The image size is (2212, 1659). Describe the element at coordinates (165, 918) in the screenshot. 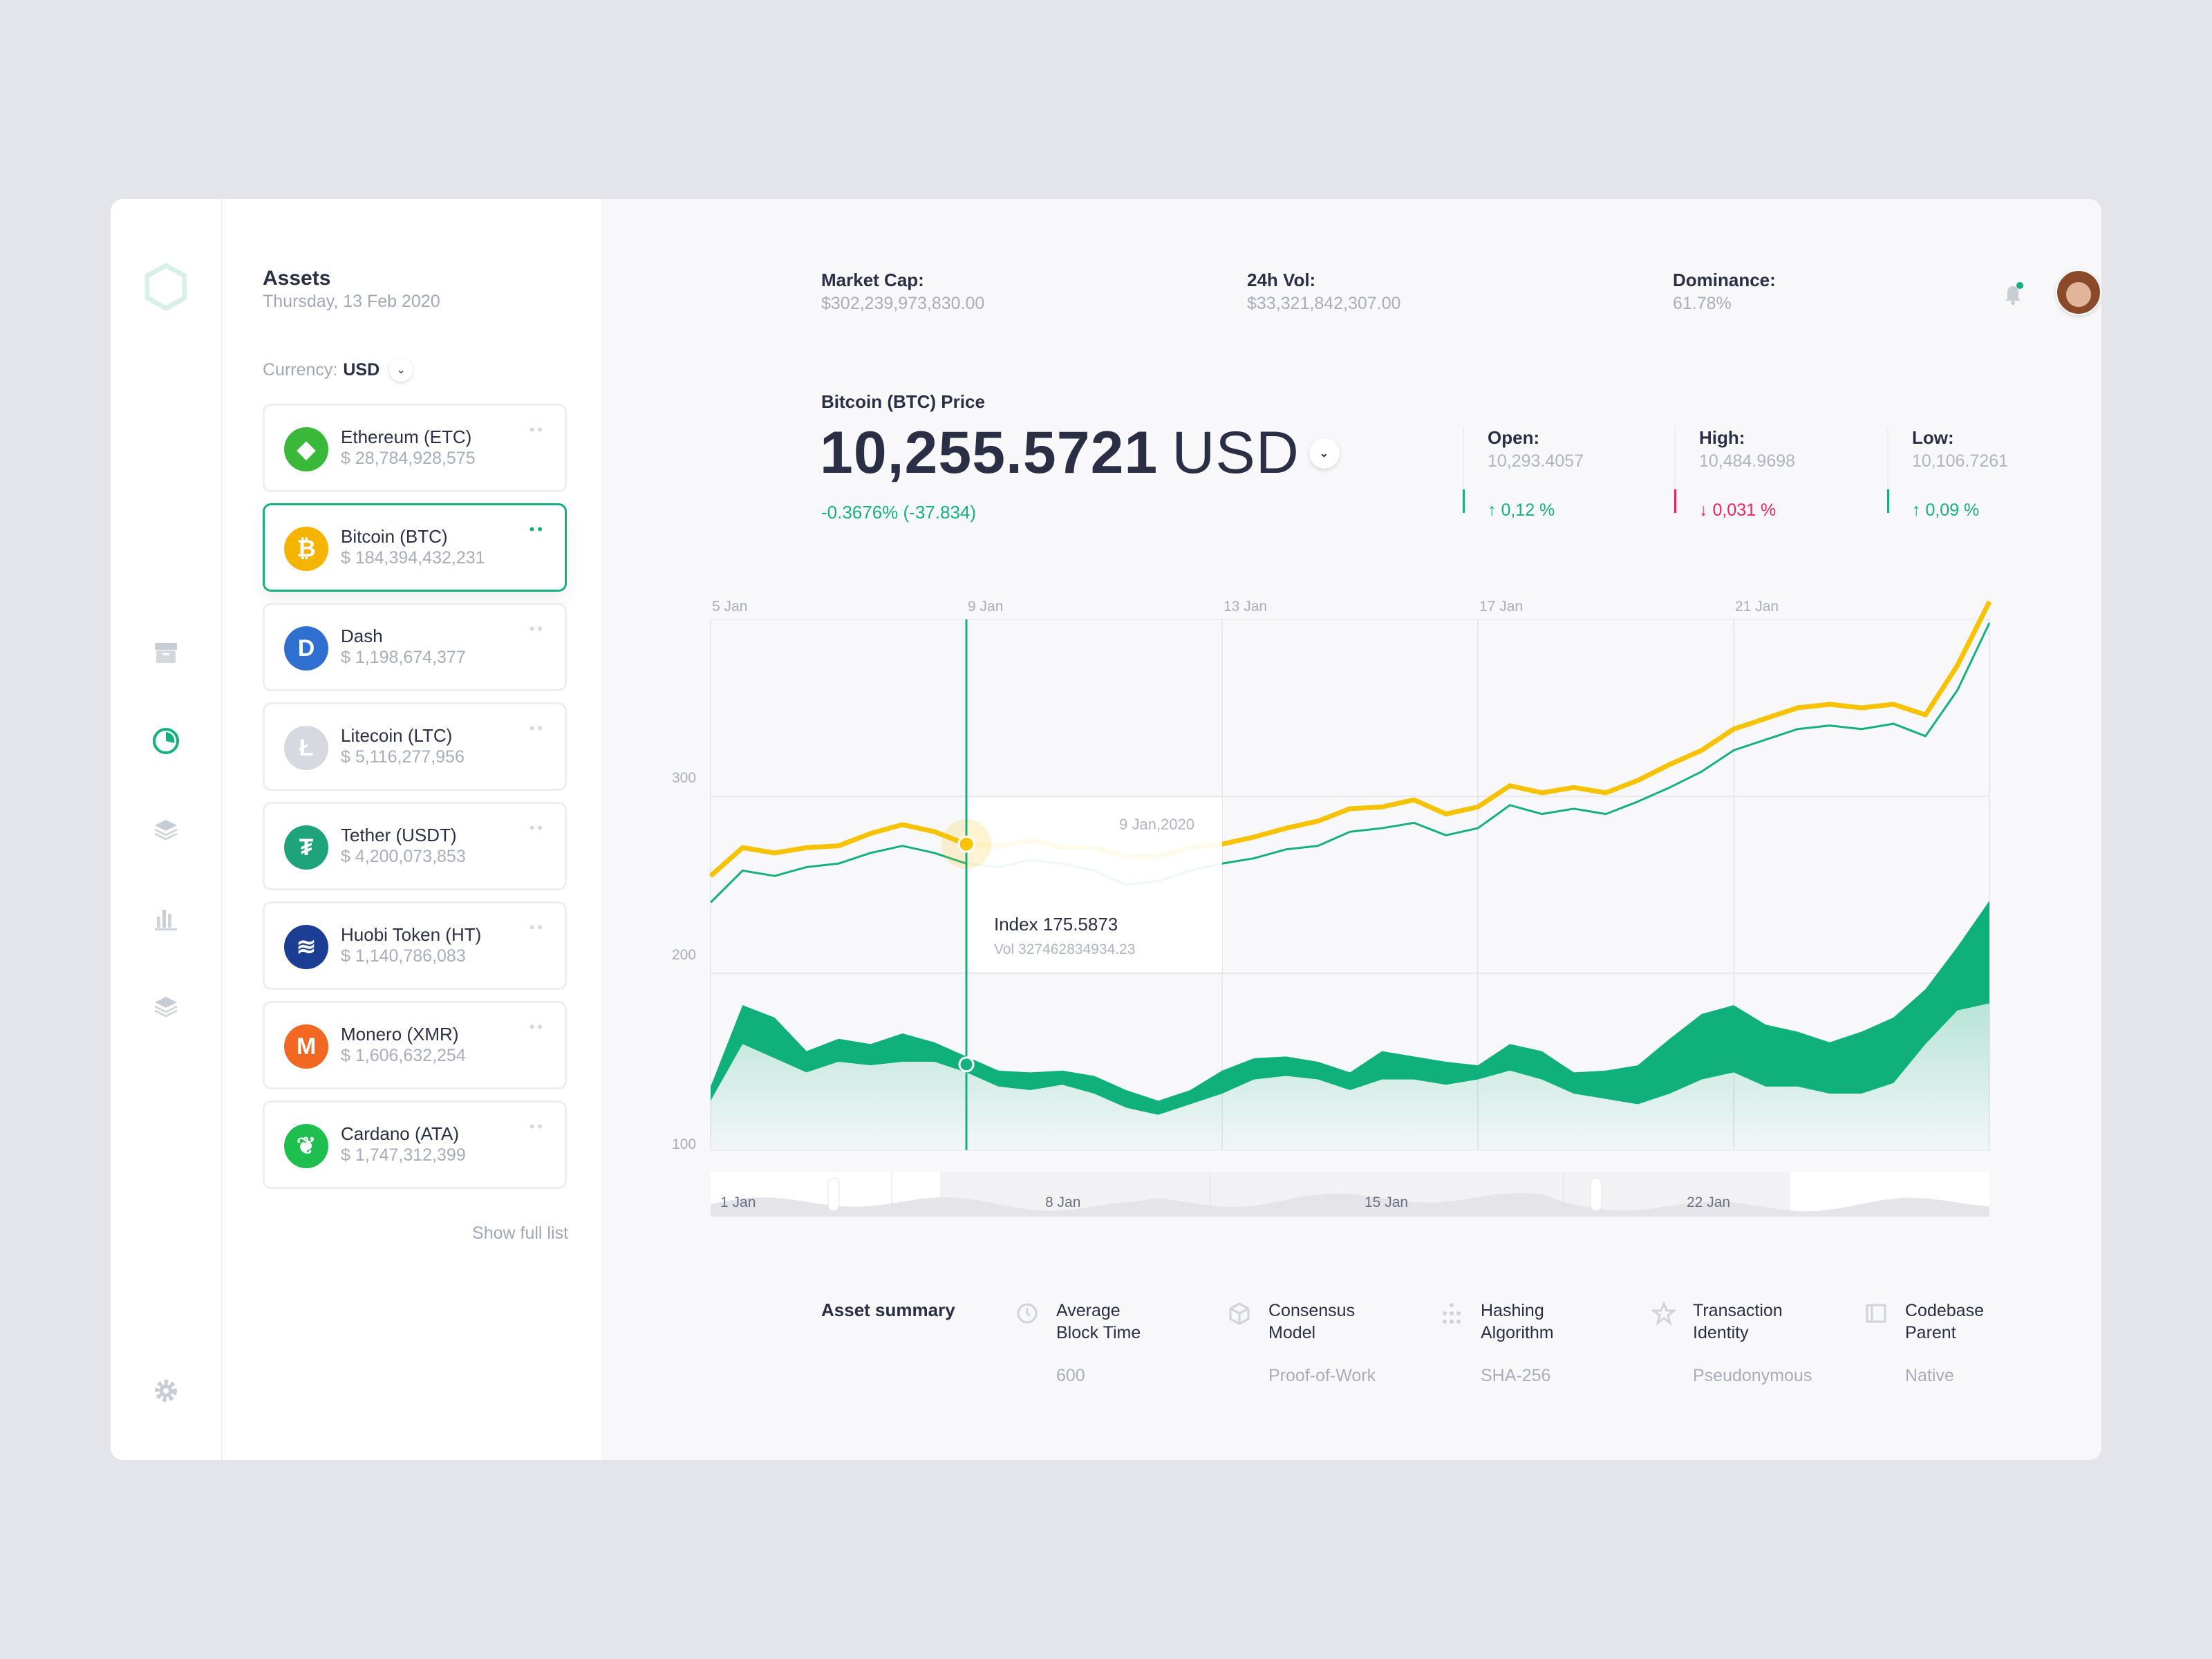

I see `bar-chart-icon` at that location.